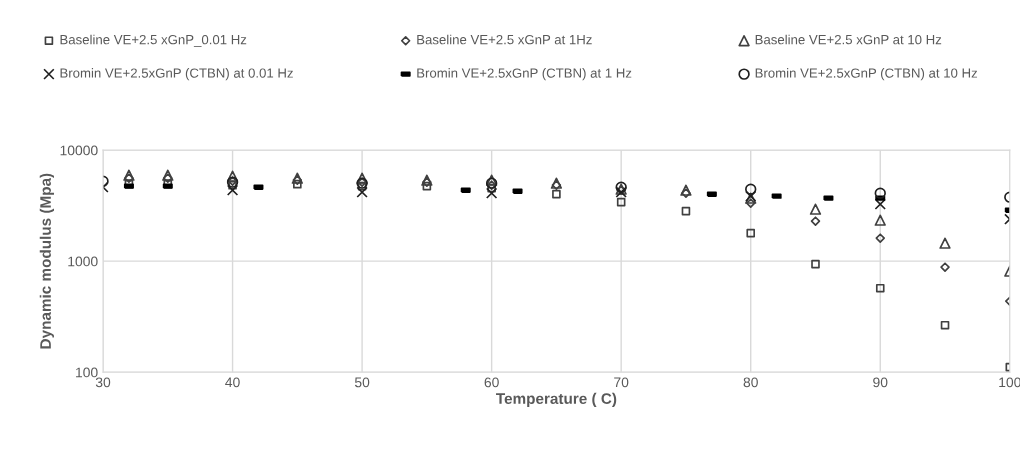 The height and width of the screenshot is (455, 1020). What do you see at coordinates (232, 382) in the screenshot?
I see `x-tick-label: 40` at bounding box center [232, 382].